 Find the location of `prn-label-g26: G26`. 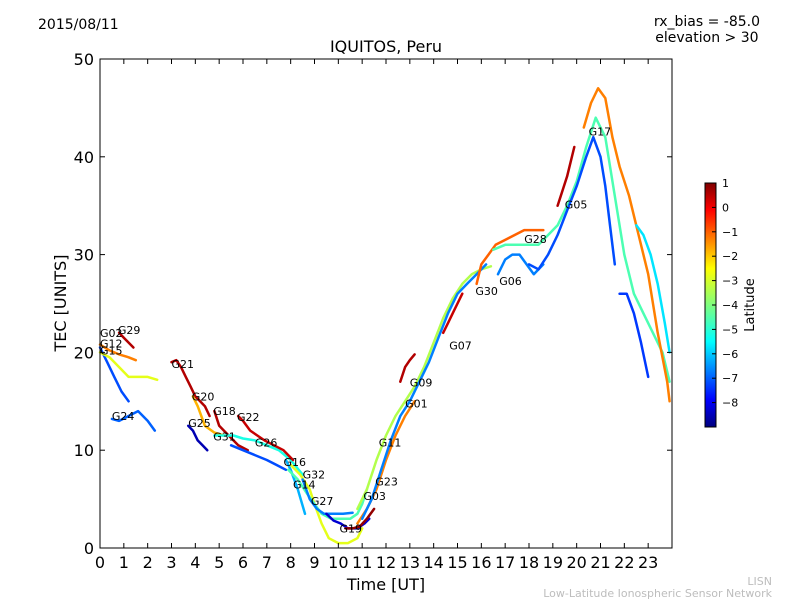

prn-label-g26: G26 is located at coordinates (266, 442).